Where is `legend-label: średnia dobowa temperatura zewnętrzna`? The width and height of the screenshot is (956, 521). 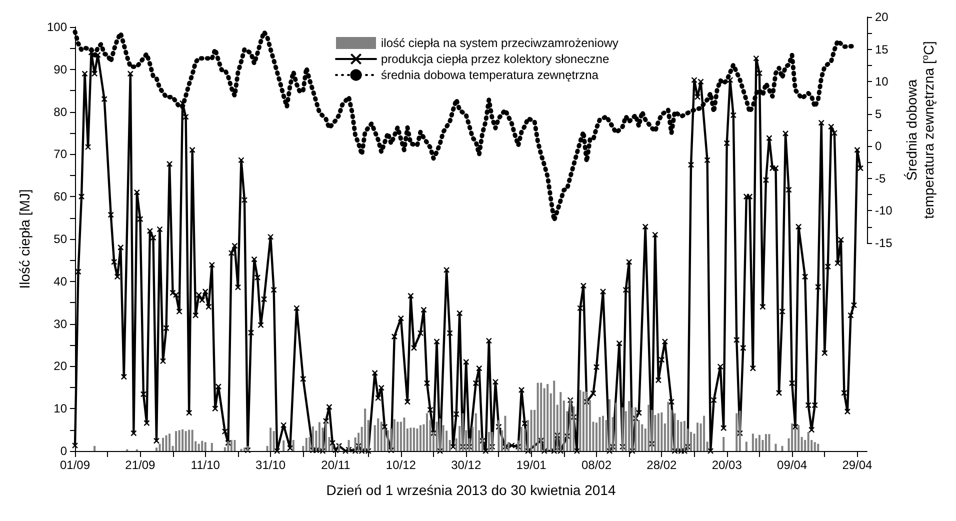 legend-label: średnia dobowa temperatura zewnętrzna is located at coordinates (490, 75).